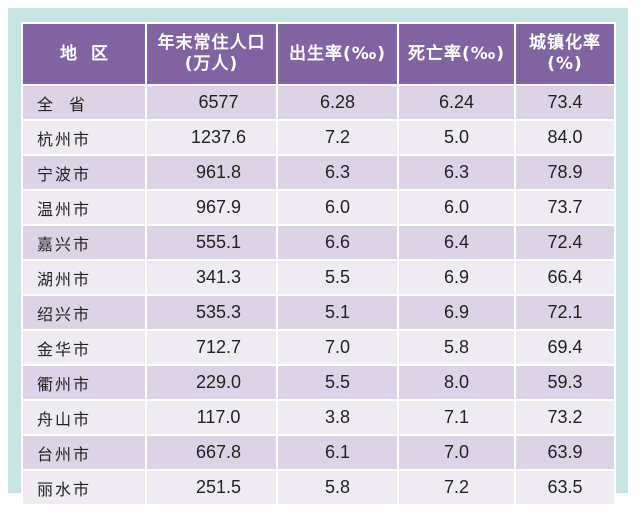  What do you see at coordinates (565, 452) in the screenshot?
I see `cell-urbanization: 63.9` at bounding box center [565, 452].